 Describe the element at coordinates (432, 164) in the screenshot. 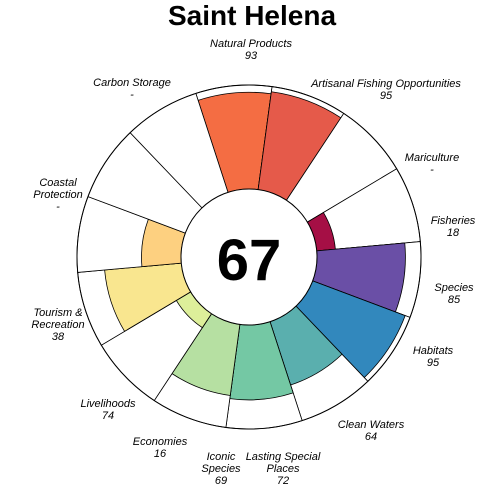

I see `petal-label-mariculture: Mariculture -` at that location.